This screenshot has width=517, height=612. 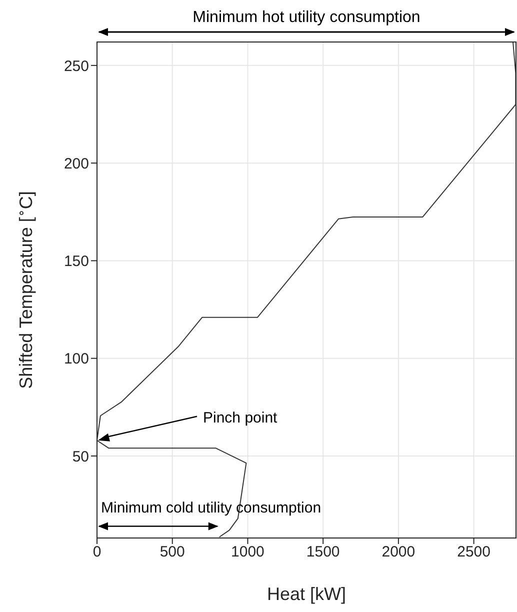 What do you see at coordinates (80, 457) in the screenshot?
I see `y-tick-label: 50` at bounding box center [80, 457].